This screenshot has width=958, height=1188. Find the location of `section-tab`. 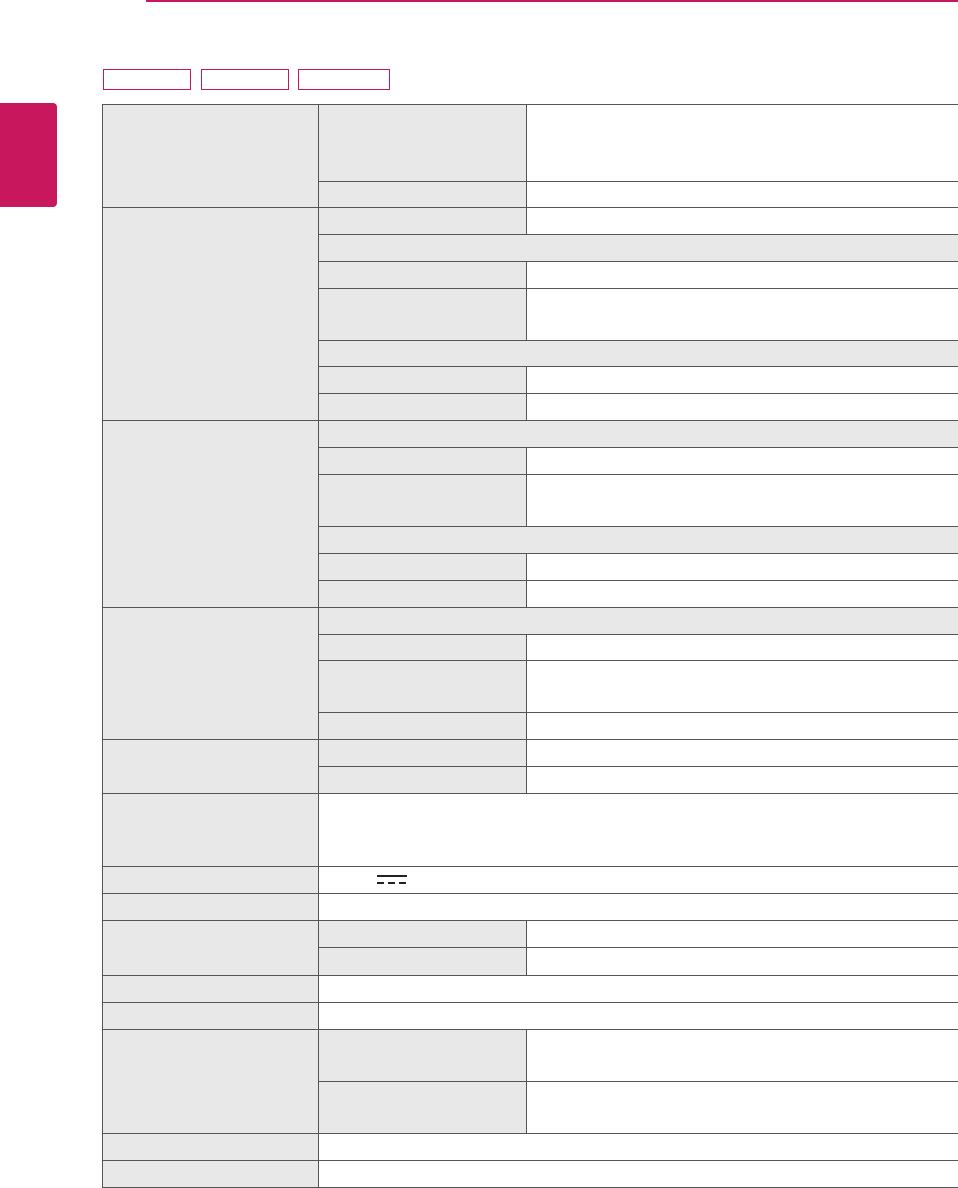

section-tab is located at coordinates (28, 155).